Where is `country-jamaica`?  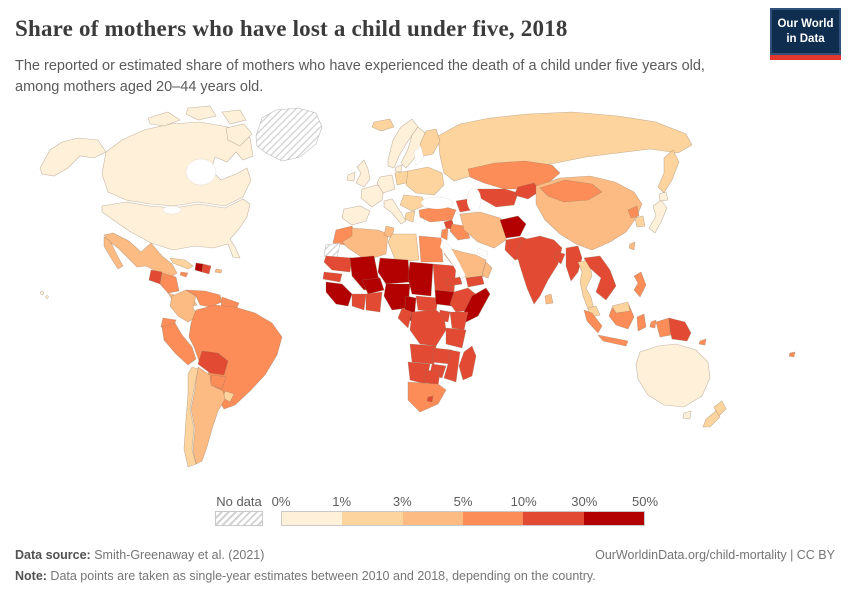
country-jamaica is located at coordinates (184, 274).